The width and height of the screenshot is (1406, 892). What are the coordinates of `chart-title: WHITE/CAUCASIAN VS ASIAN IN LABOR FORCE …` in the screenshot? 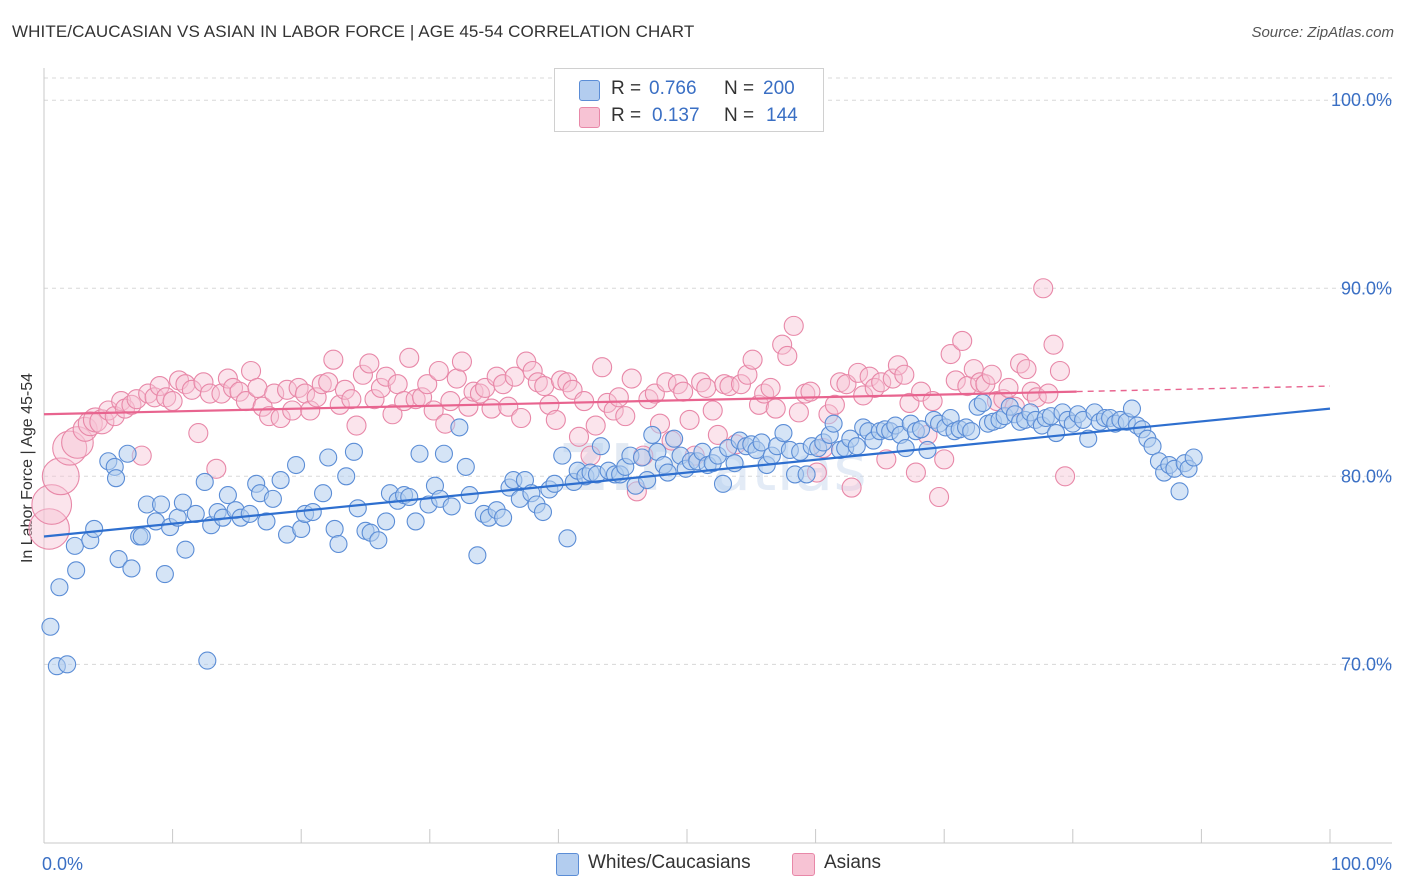 It's located at (353, 31).